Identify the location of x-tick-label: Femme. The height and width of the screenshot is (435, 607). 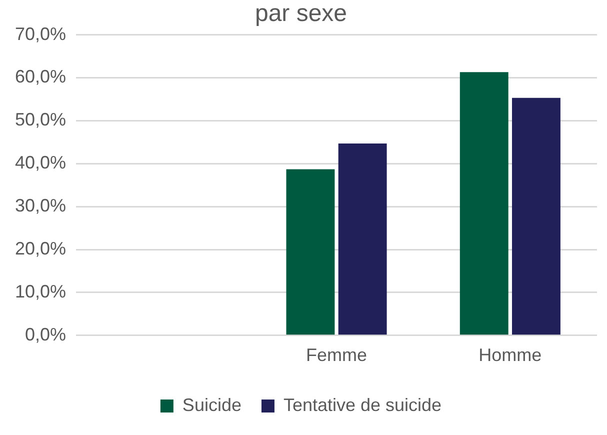
(337, 355).